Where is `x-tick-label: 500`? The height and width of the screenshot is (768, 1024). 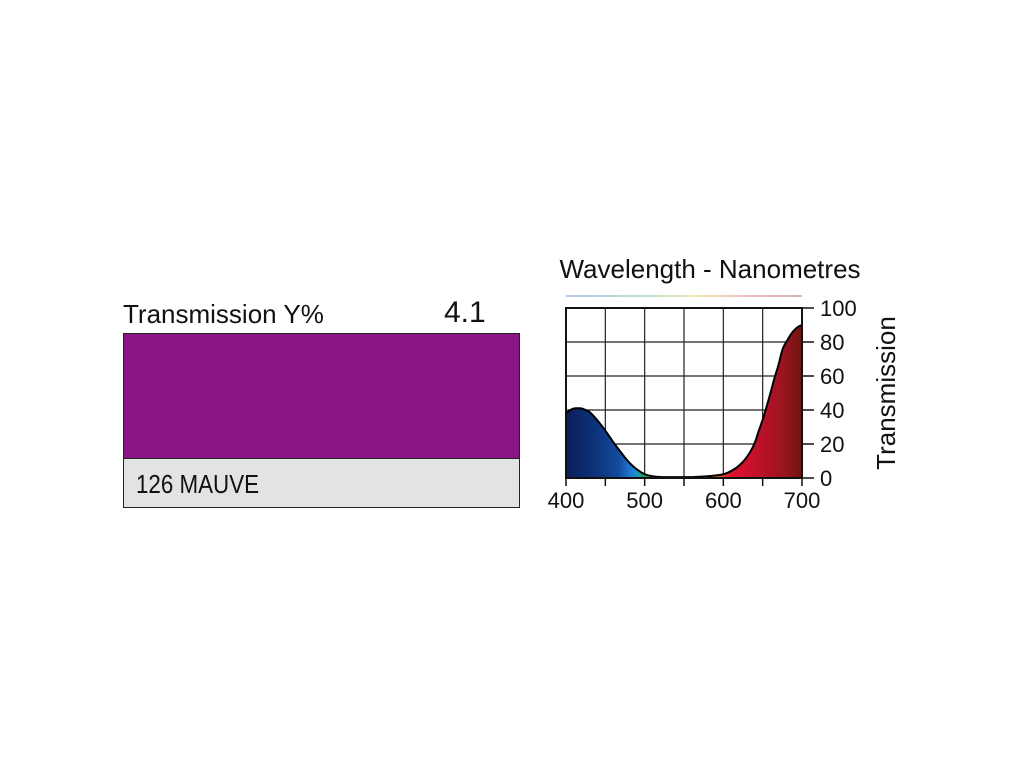 x-tick-label: 500 is located at coordinates (644, 500).